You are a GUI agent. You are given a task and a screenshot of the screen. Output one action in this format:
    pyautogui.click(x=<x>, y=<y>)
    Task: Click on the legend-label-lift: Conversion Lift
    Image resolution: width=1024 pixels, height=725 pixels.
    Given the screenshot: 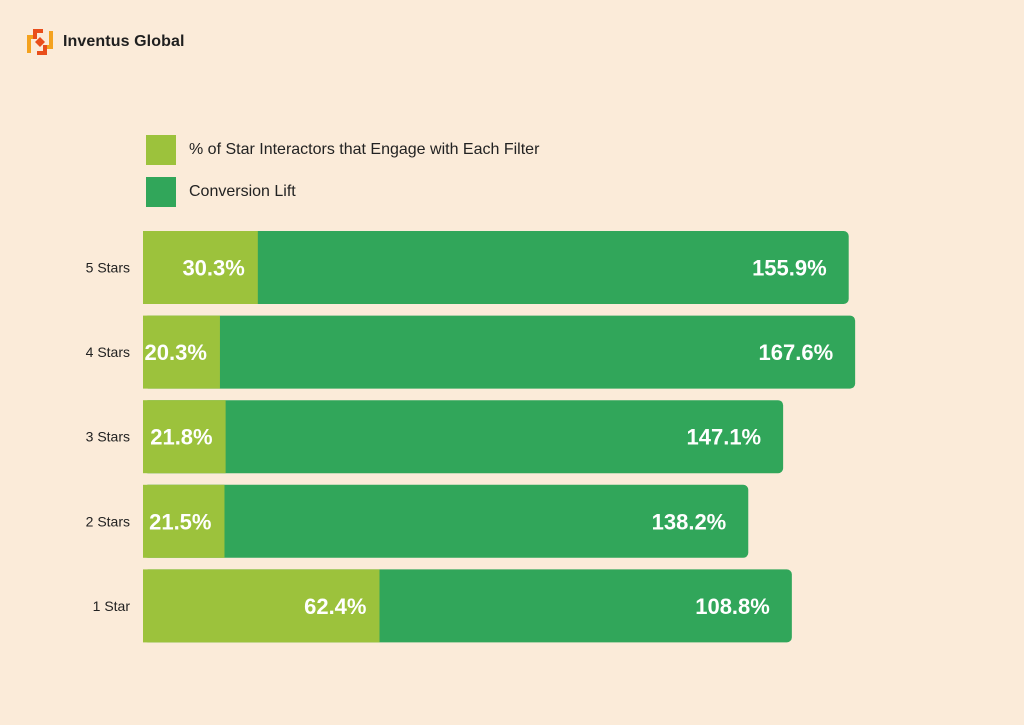 What is the action you would take?
    pyautogui.click(x=242, y=191)
    